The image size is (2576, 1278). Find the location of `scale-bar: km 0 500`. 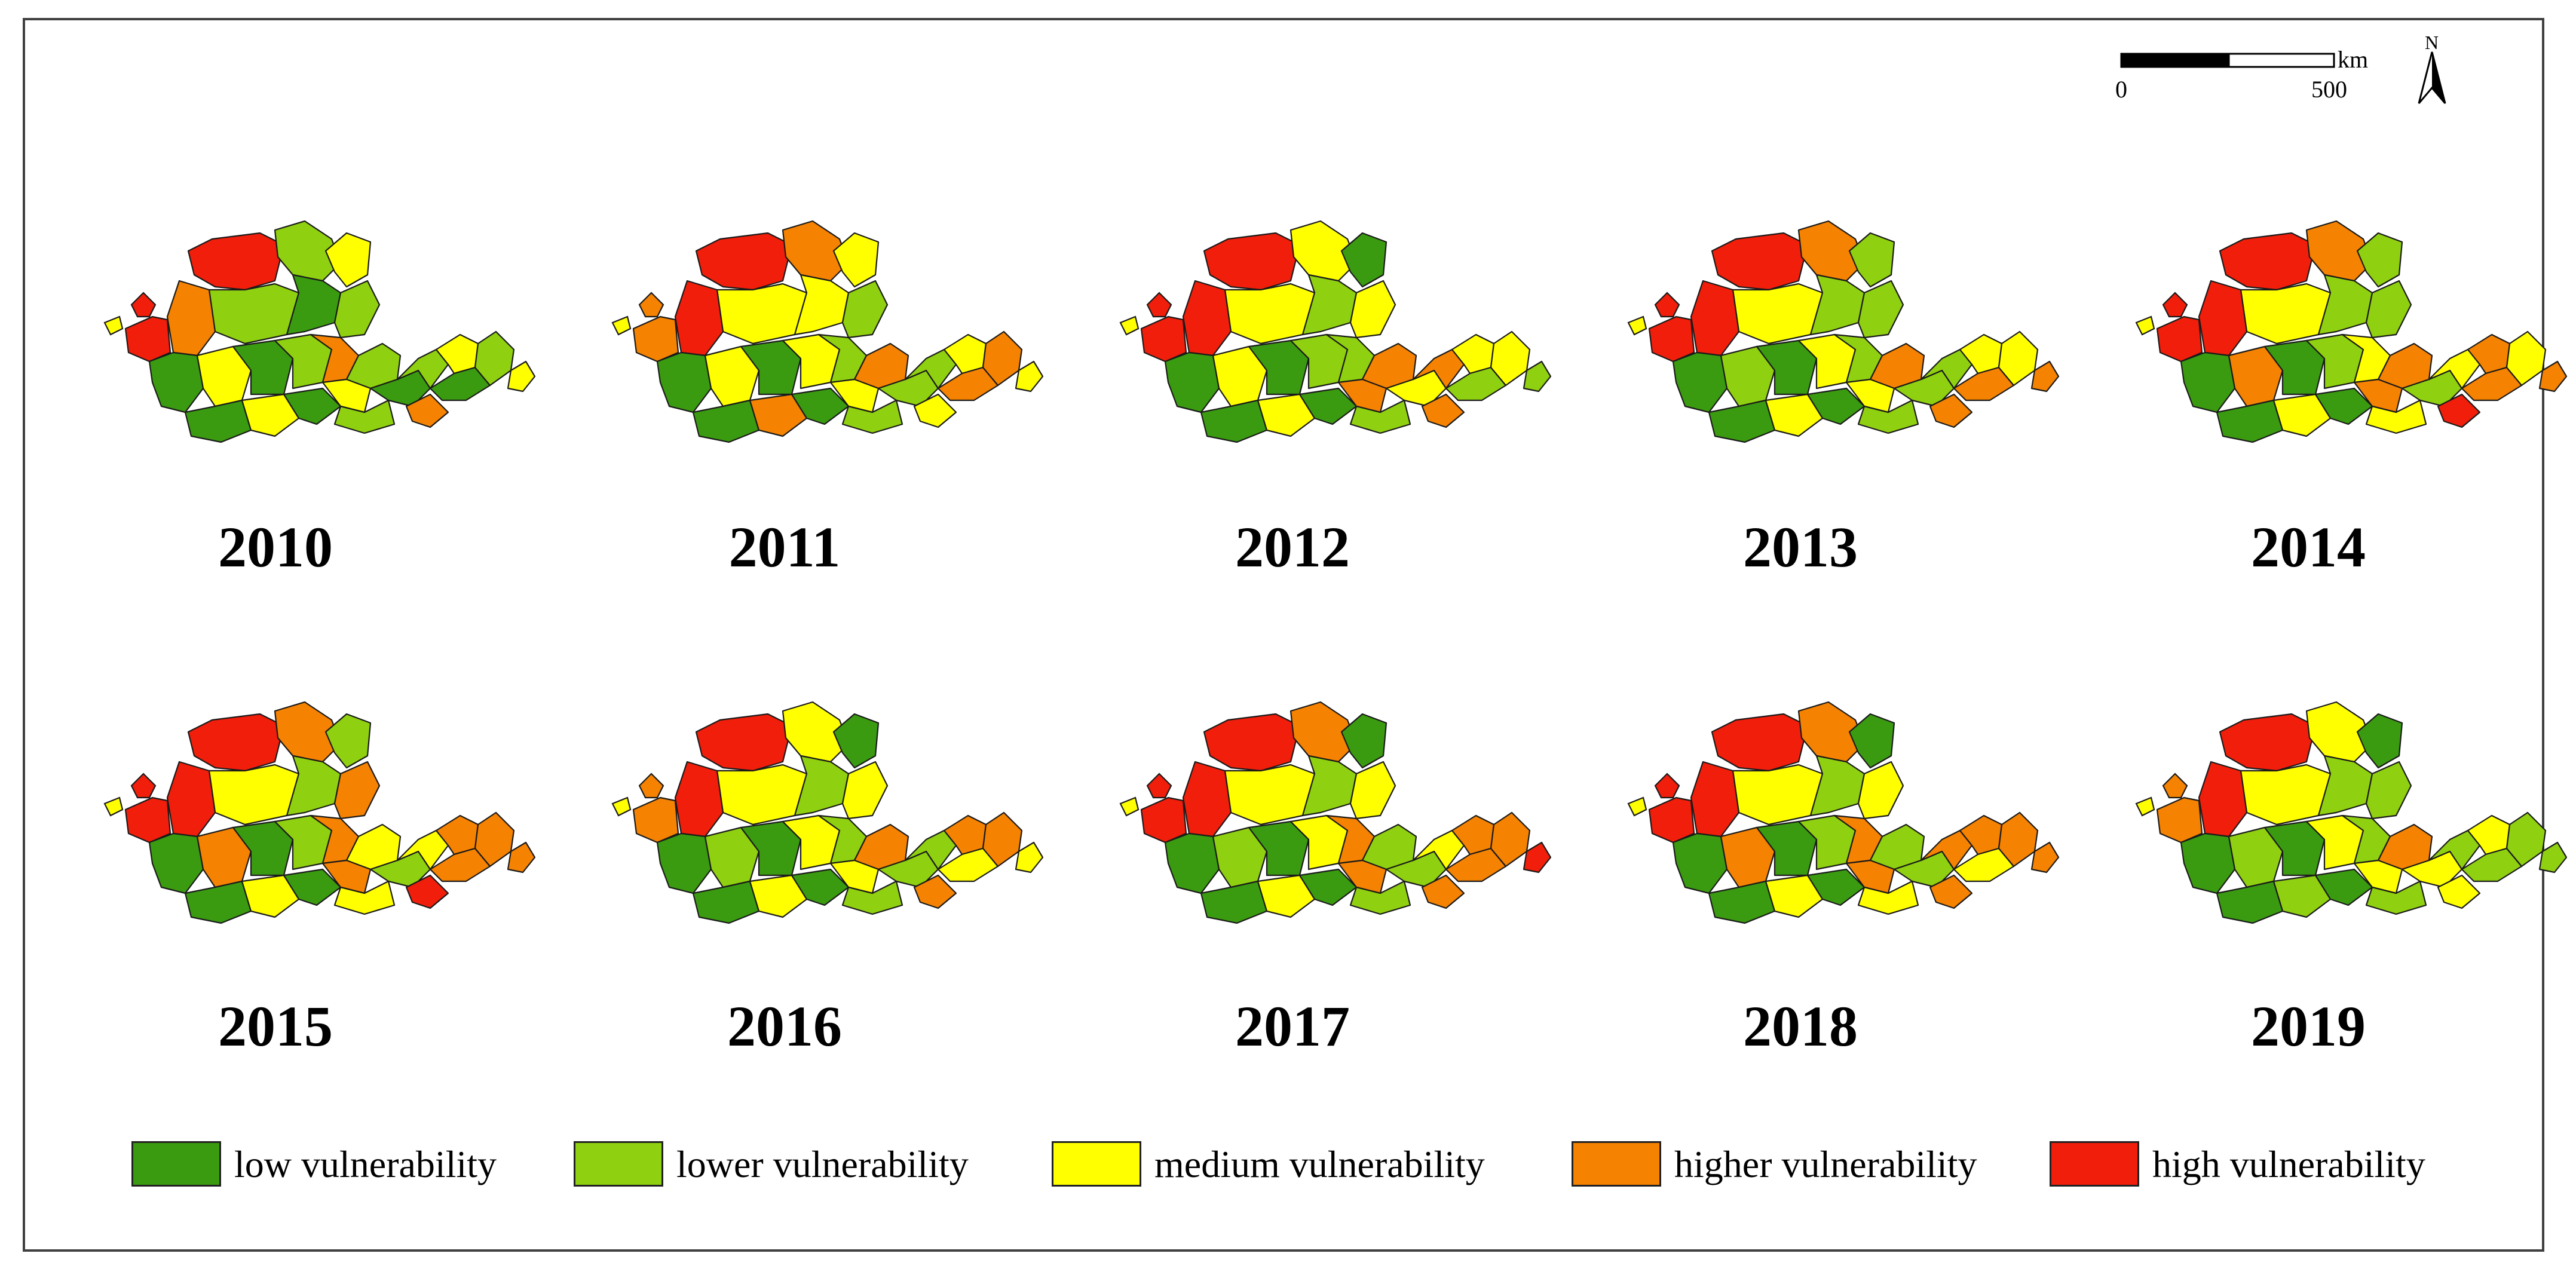

scale-bar: km 0 500 is located at coordinates (2243, 77).